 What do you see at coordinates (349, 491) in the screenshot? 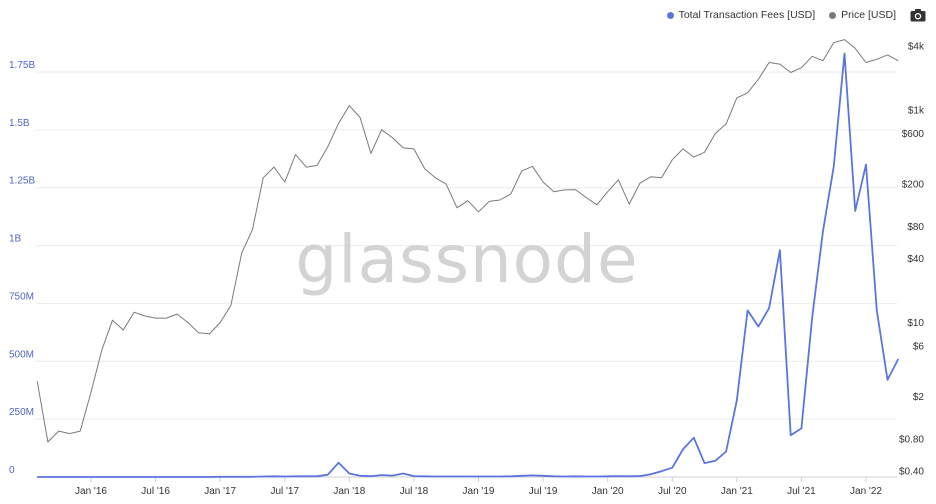
I see `x-tick-label: Jan '18` at bounding box center [349, 491].